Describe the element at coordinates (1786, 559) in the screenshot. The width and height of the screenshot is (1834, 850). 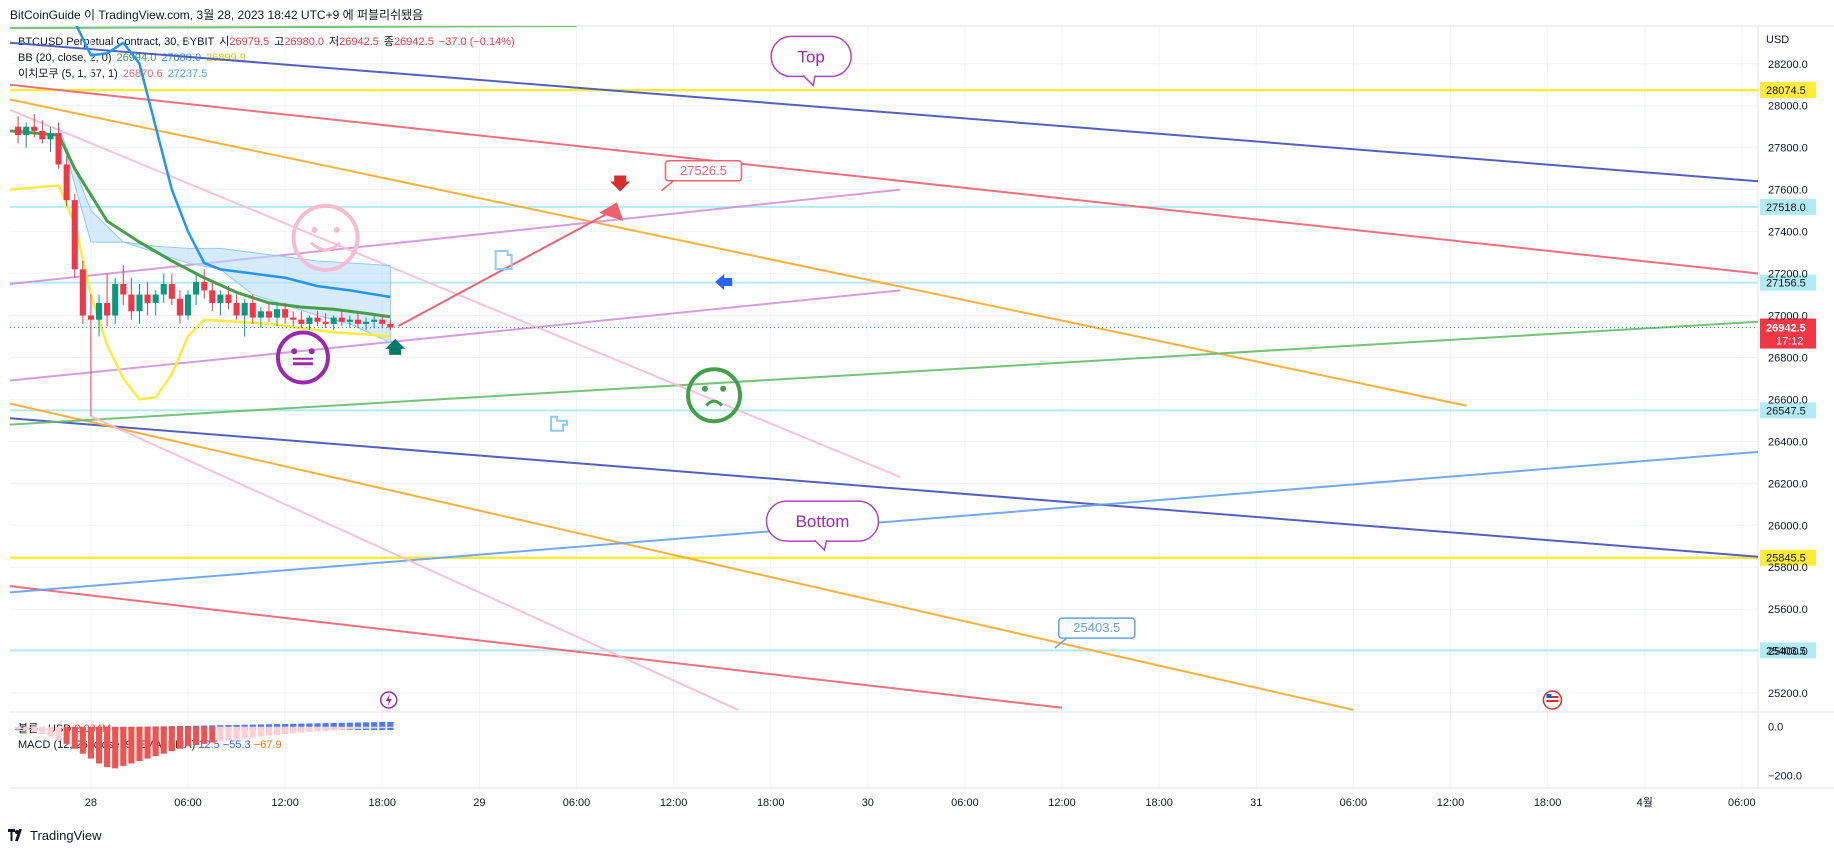
I see `price-level-text: 25845.5` at that location.